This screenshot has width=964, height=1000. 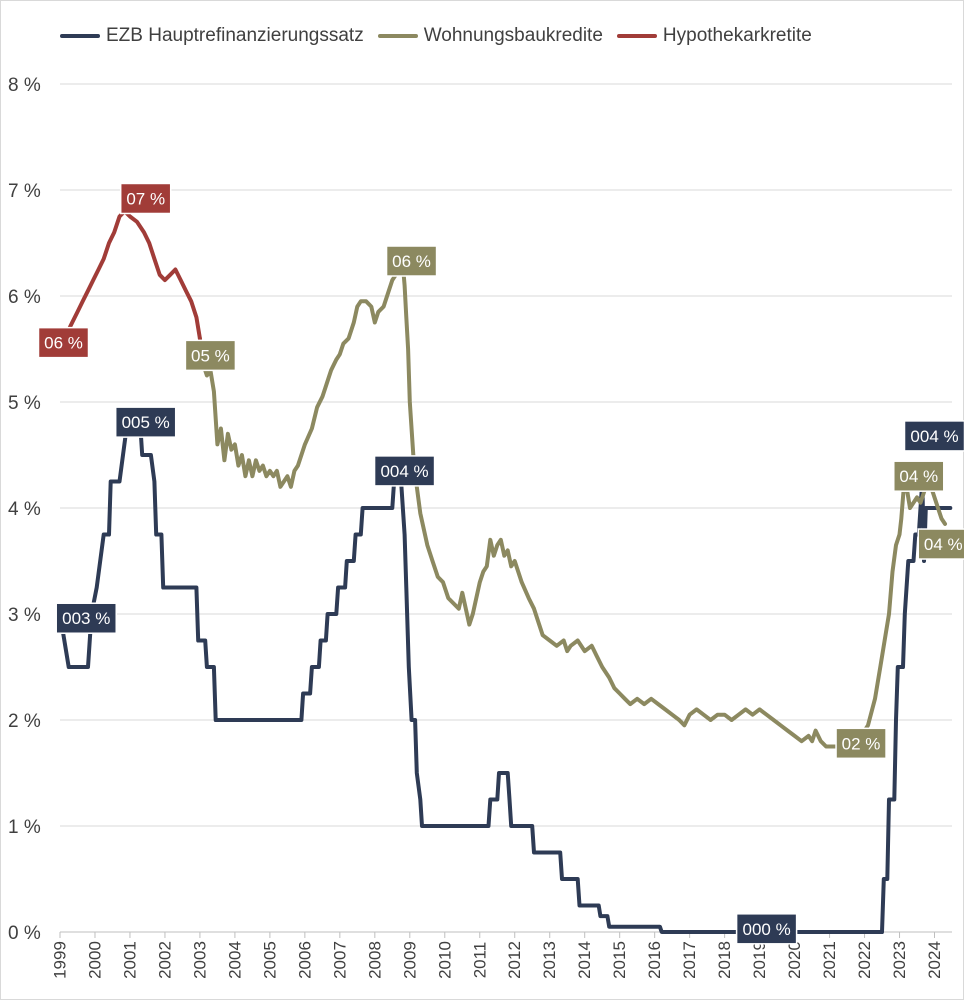 I want to click on legend-item-ezb: EZB Hauptrefinanzierungssatz, so click(x=212, y=36).